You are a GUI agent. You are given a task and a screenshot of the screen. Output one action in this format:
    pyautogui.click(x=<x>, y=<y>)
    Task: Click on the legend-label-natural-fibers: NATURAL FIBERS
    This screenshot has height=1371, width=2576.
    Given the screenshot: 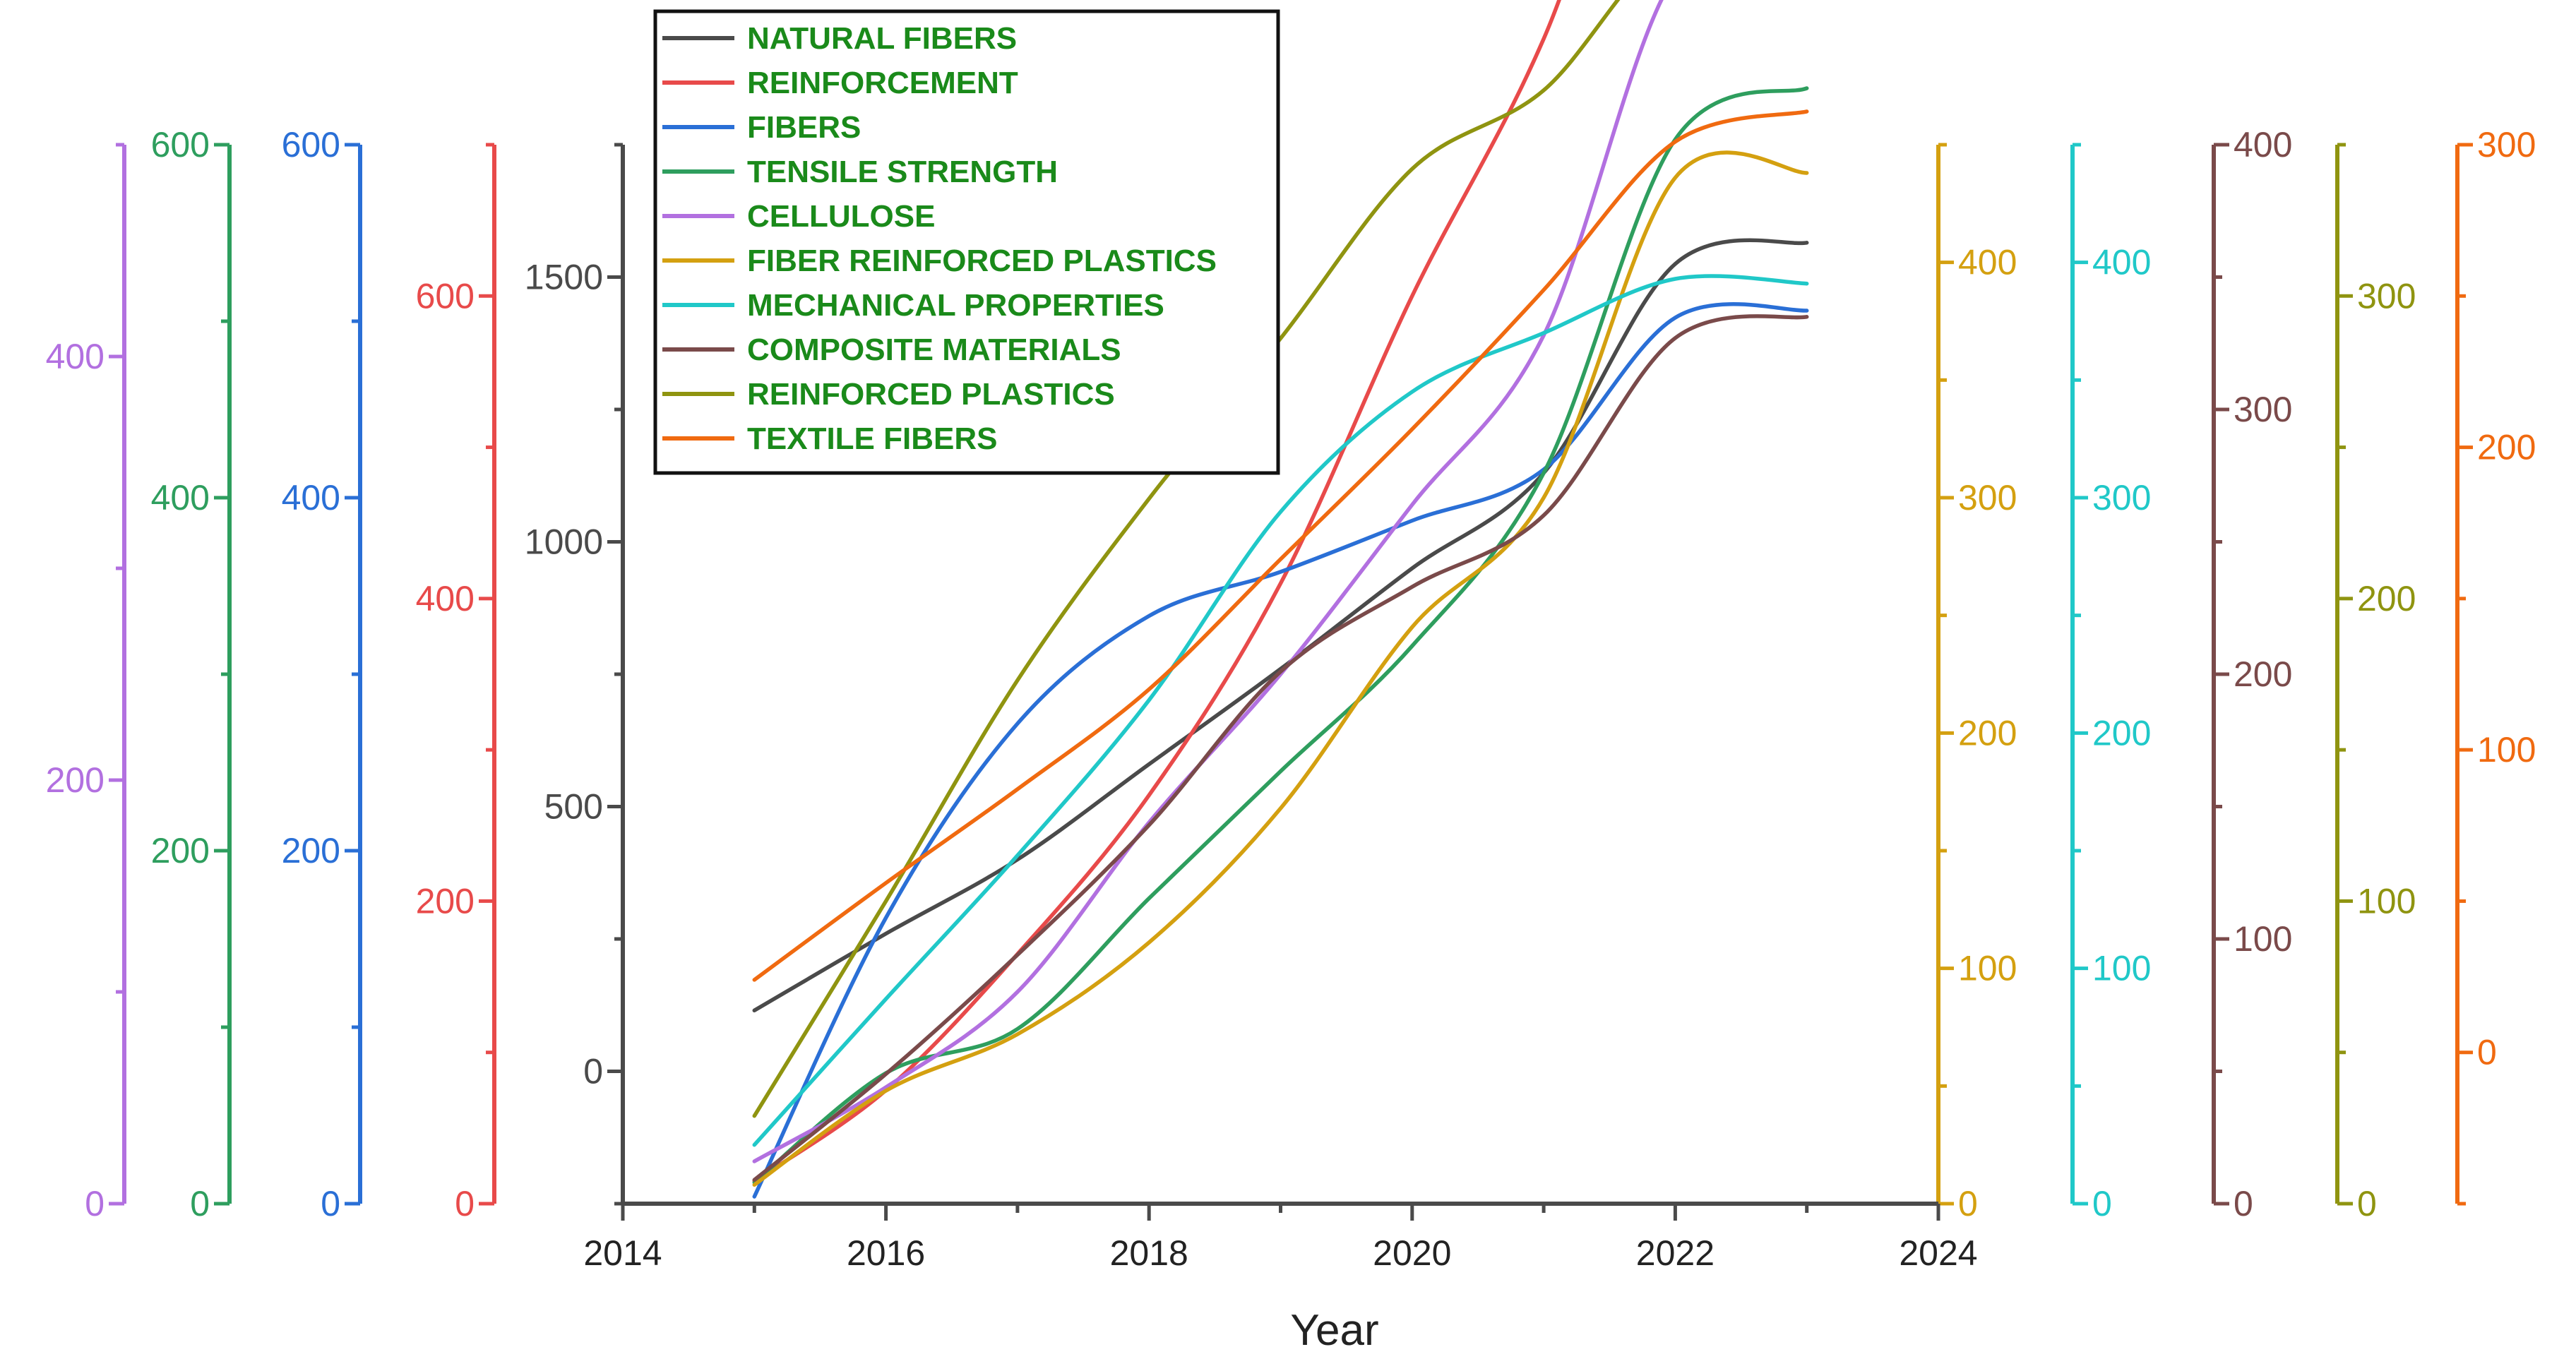 What is the action you would take?
    pyautogui.click(x=882, y=38)
    